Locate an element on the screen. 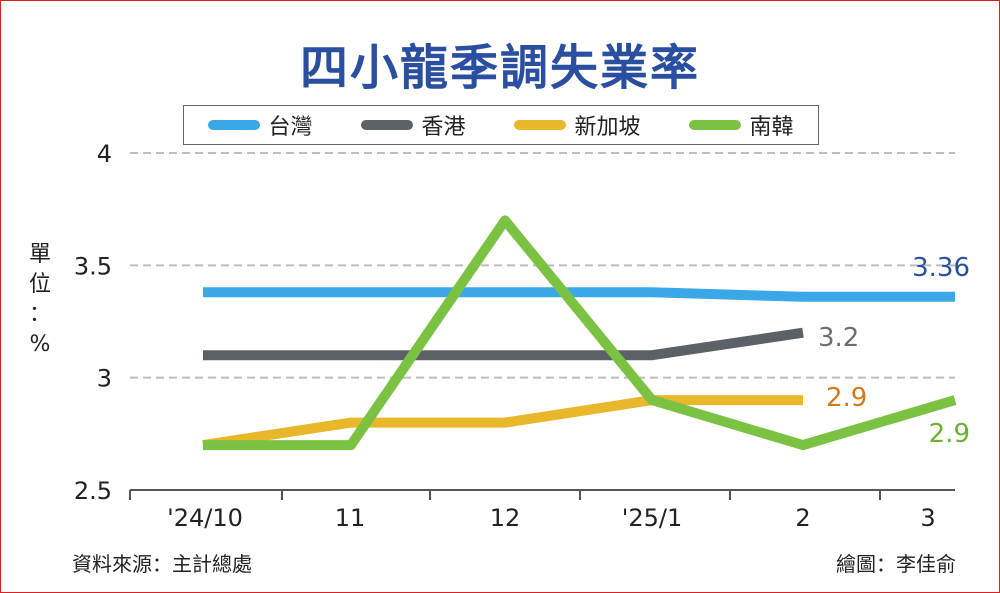  y-tick-label: 2.5 is located at coordinates (93, 491).